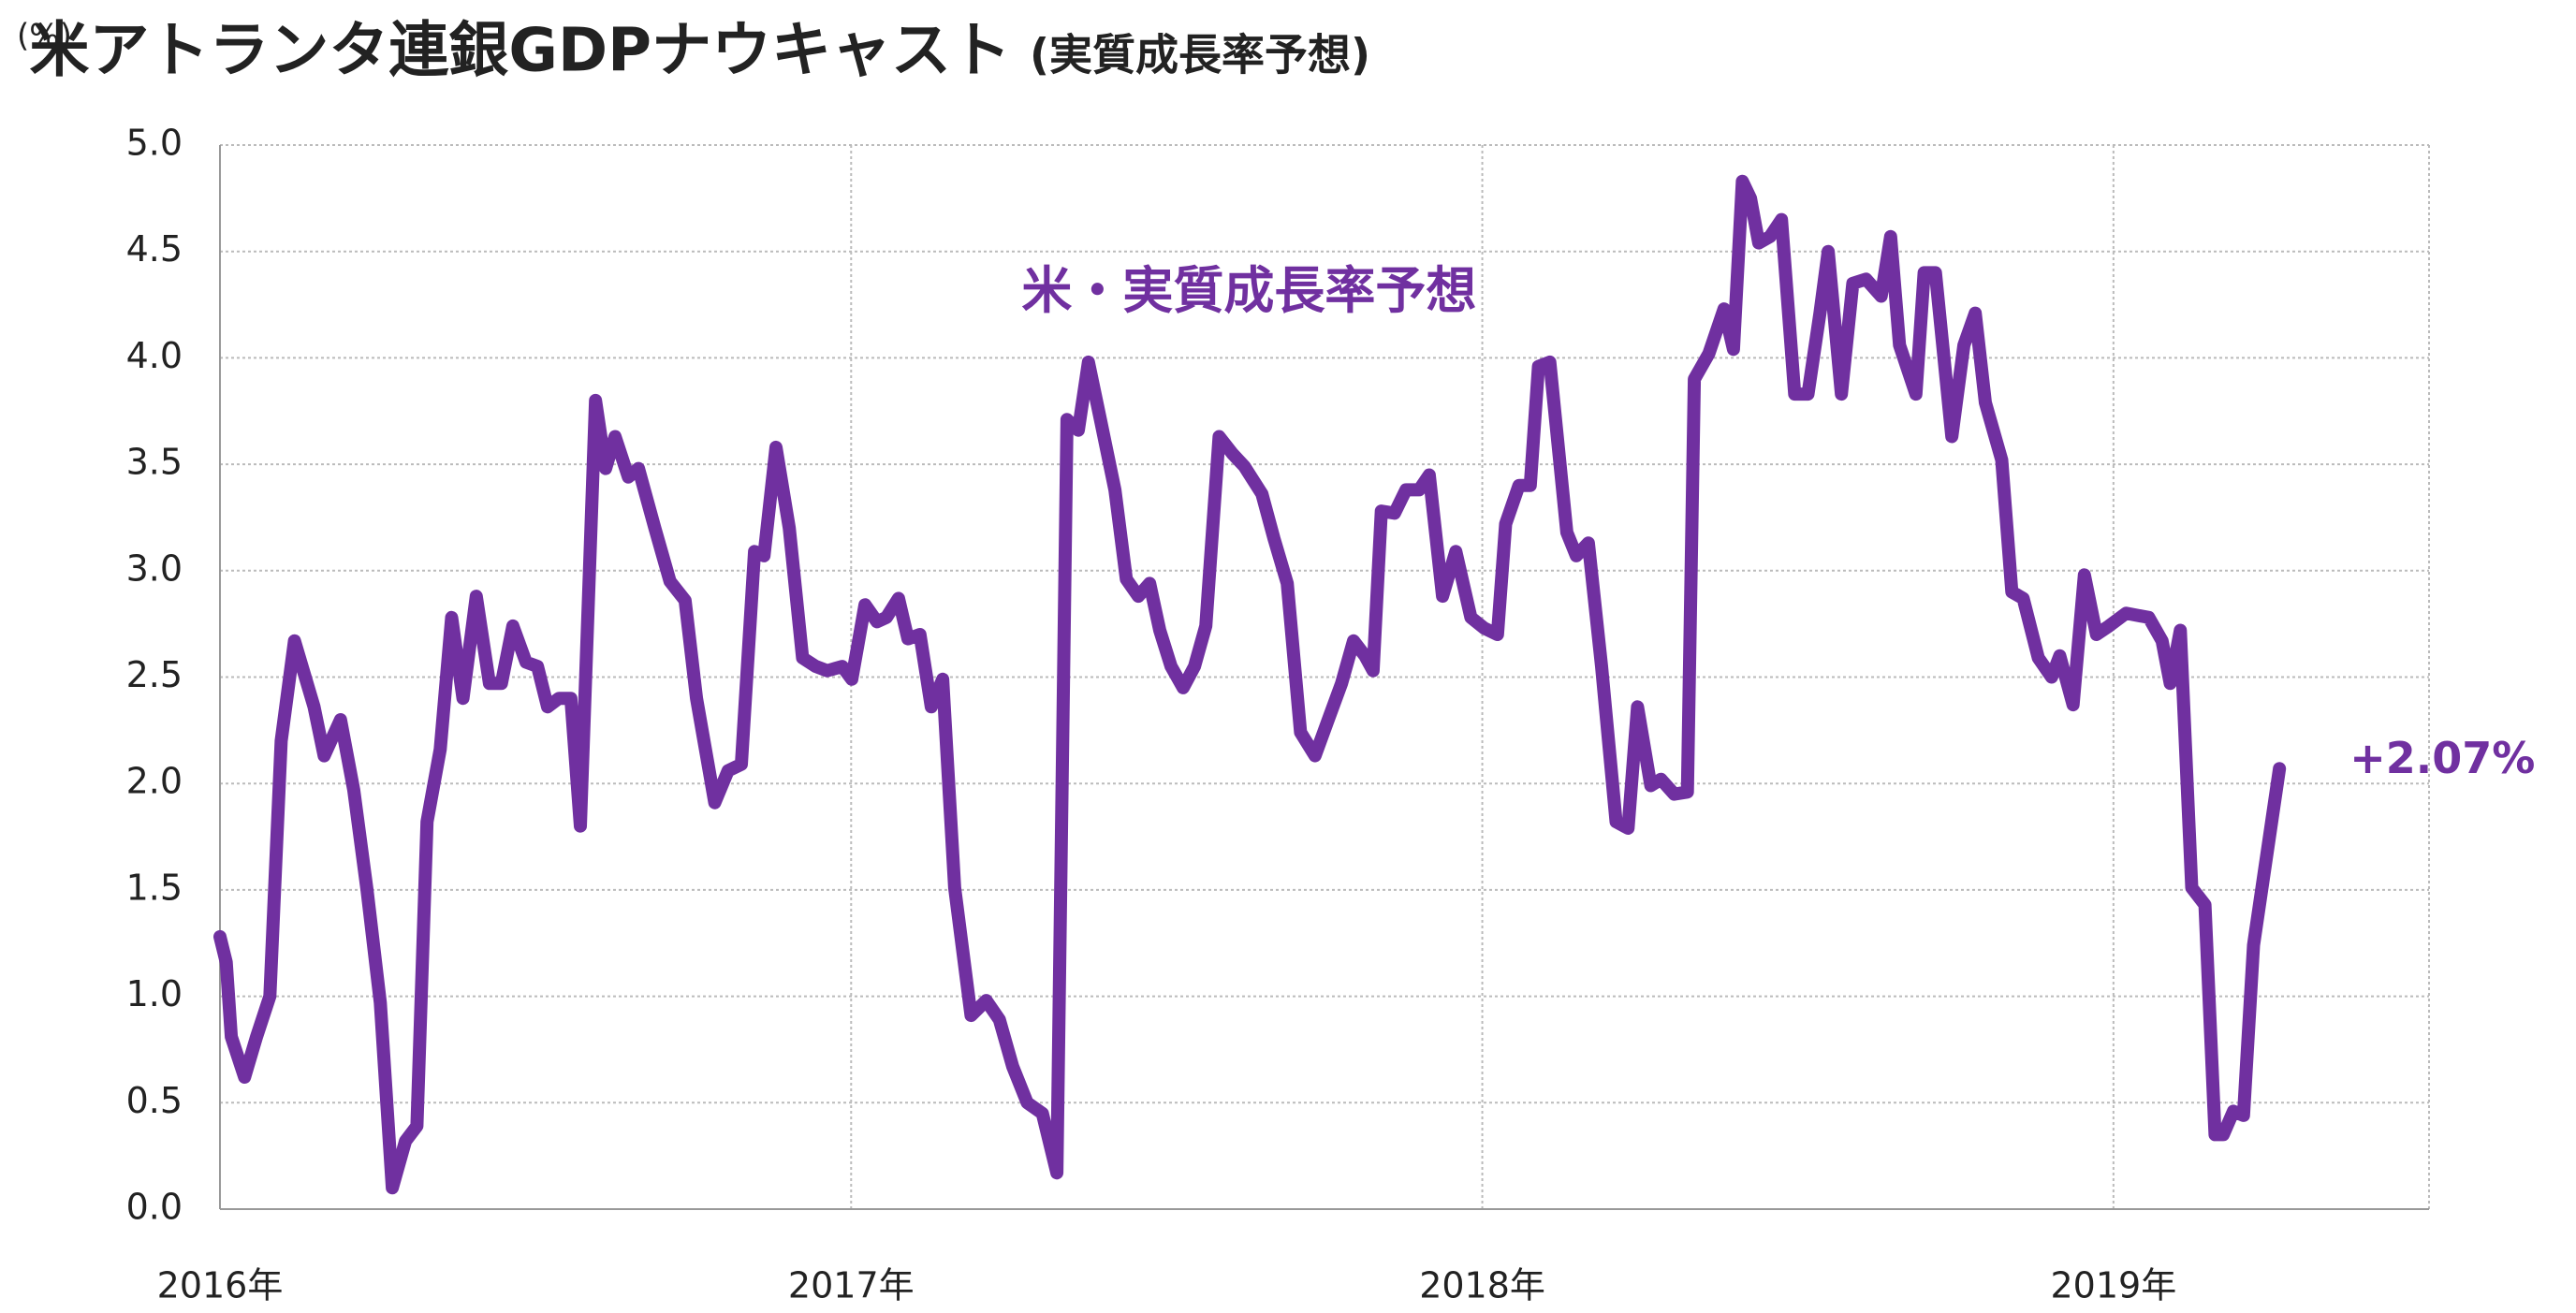 The image size is (2576, 1313). Describe the element at coordinates (2442, 758) in the screenshot. I see `end-value-label: +2.07%` at that location.